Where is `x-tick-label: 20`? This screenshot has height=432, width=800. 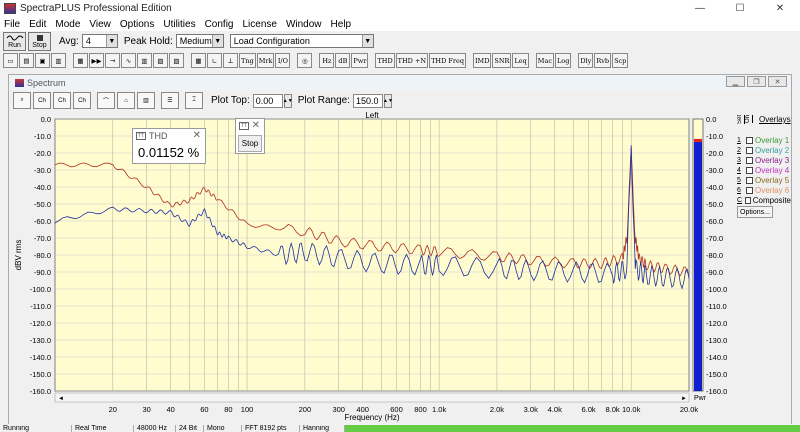
x-tick-label: 20 is located at coordinates (113, 409).